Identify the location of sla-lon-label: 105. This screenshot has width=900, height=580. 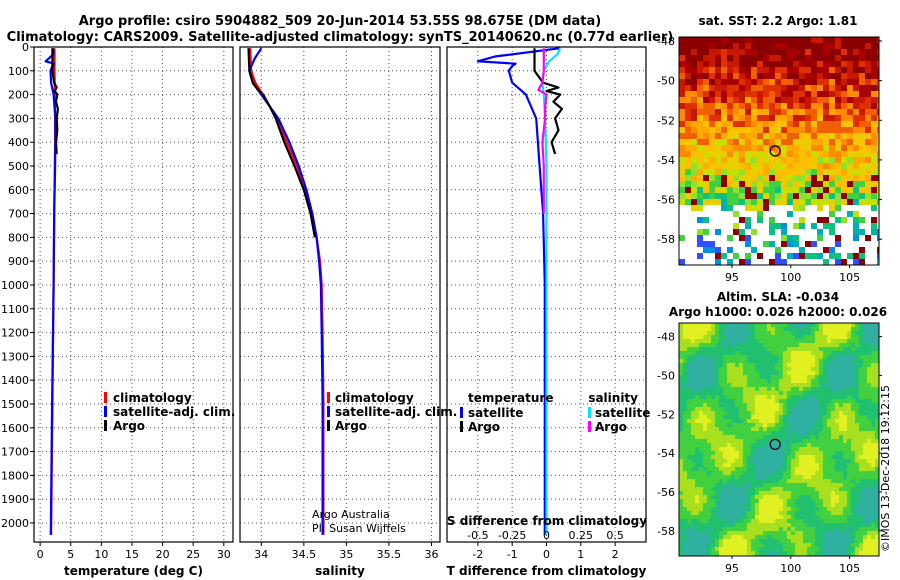
(849, 568).